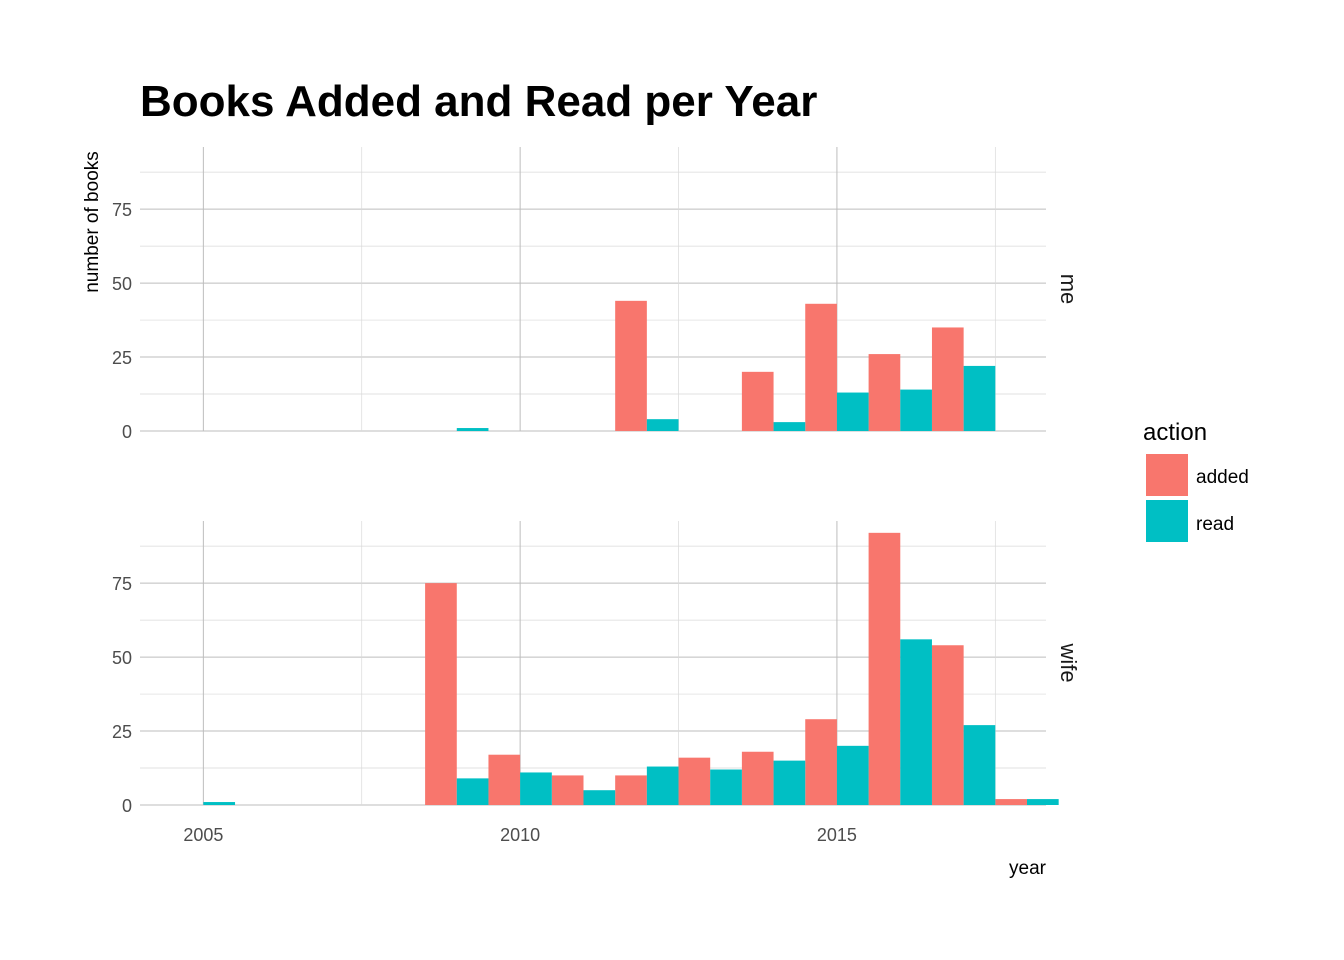  I want to click on bar-wife-read-2016, so click(916, 722).